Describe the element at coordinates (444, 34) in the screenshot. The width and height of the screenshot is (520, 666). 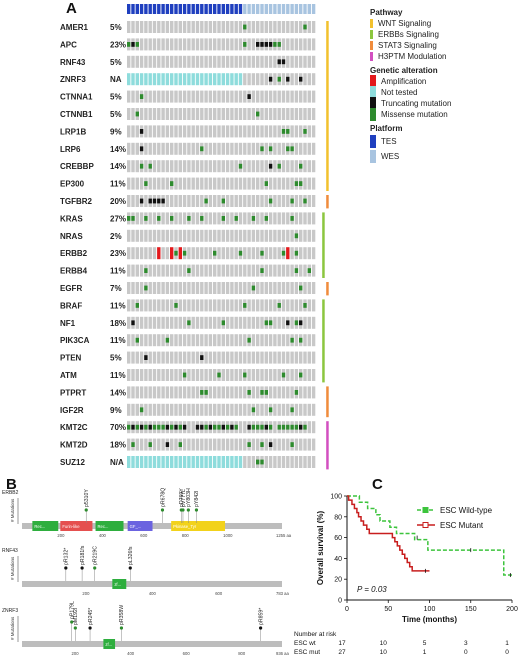
I see `pathway-legend-item: ERBBs Signaling` at that location.